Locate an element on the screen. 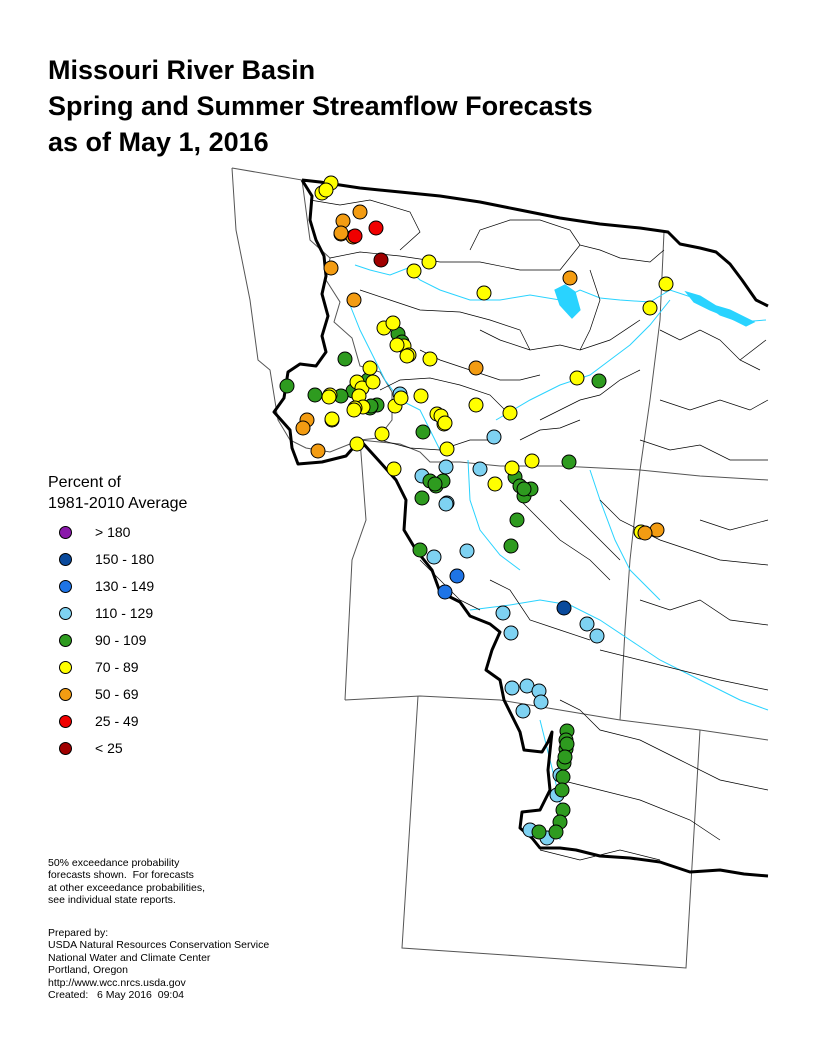 The width and height of the screenshot is (816, 1056). credits-line-3: National Water and Climate Center is located at coordinates (129, 957).